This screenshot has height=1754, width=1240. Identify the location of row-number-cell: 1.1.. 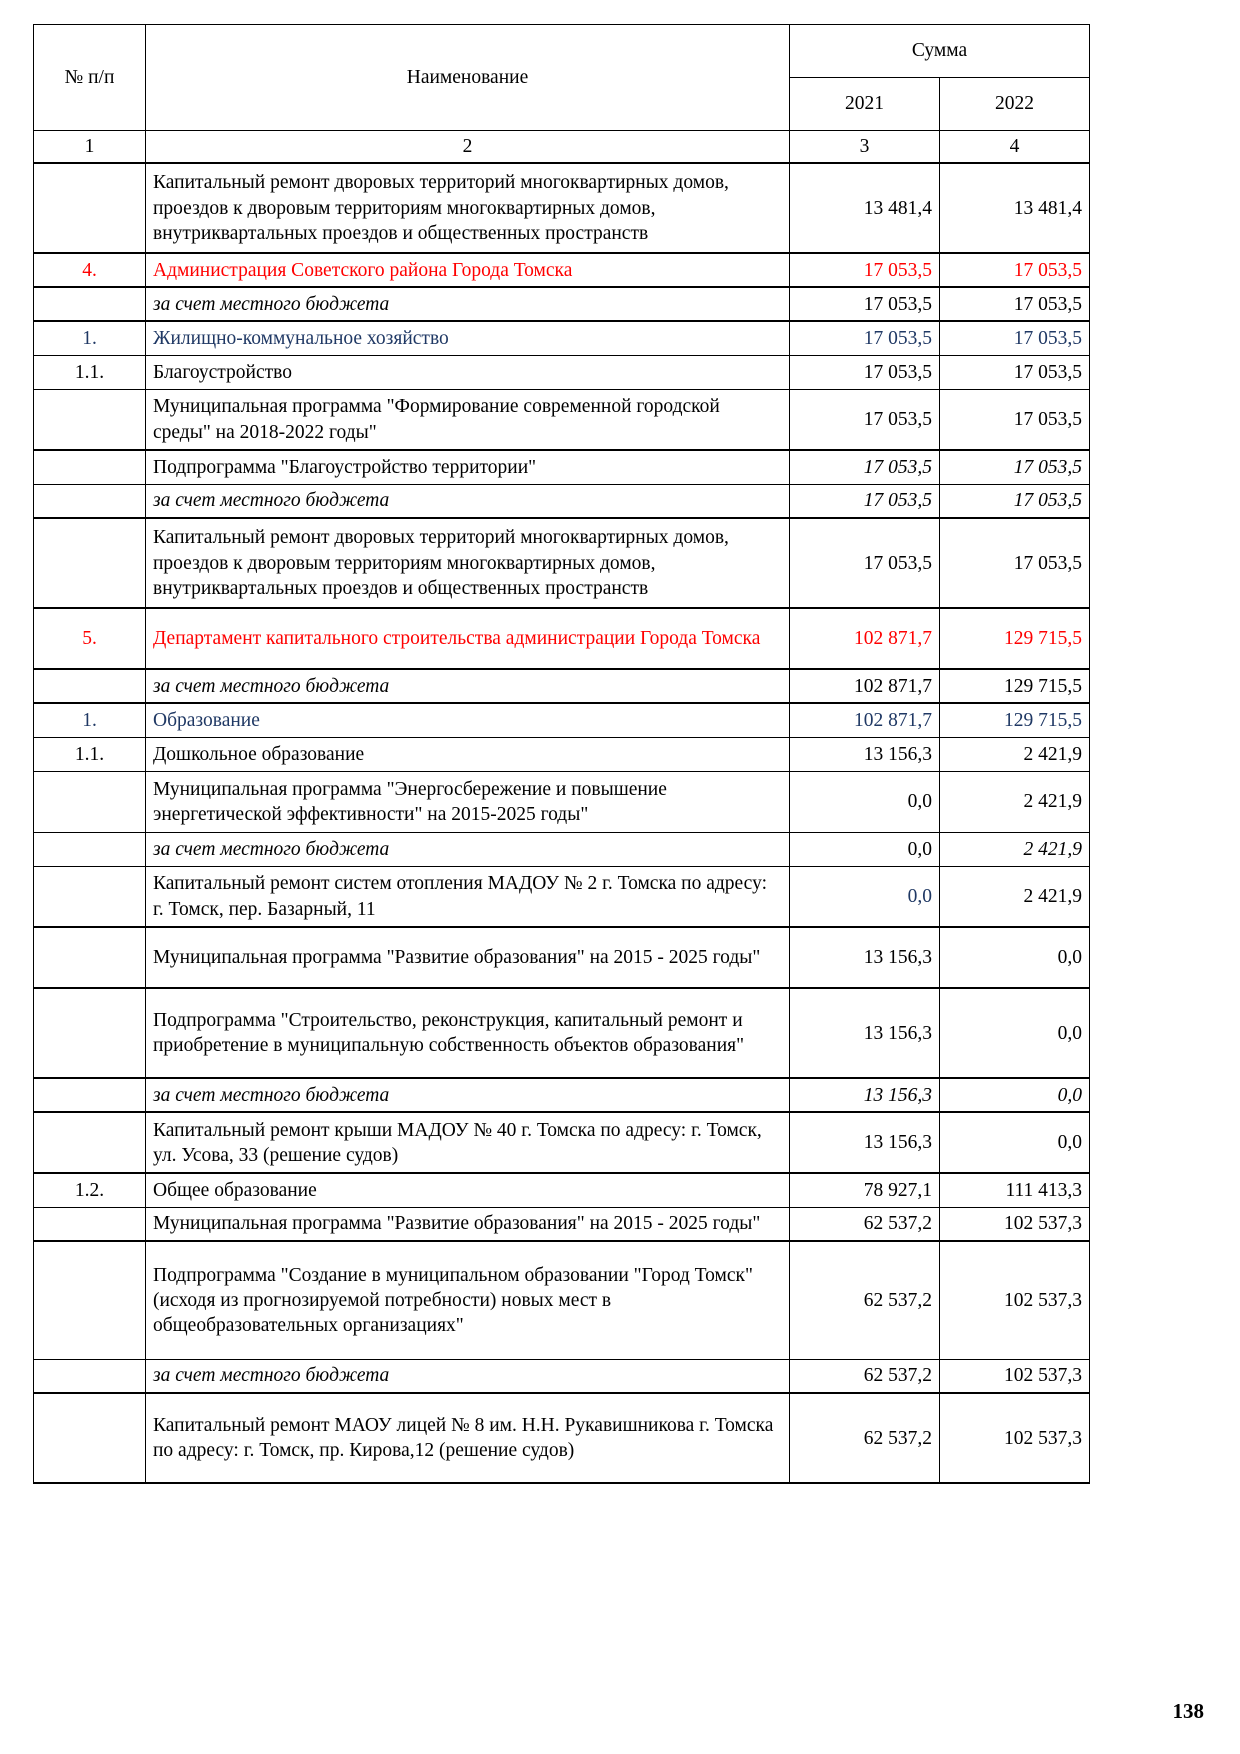
(89, 754).